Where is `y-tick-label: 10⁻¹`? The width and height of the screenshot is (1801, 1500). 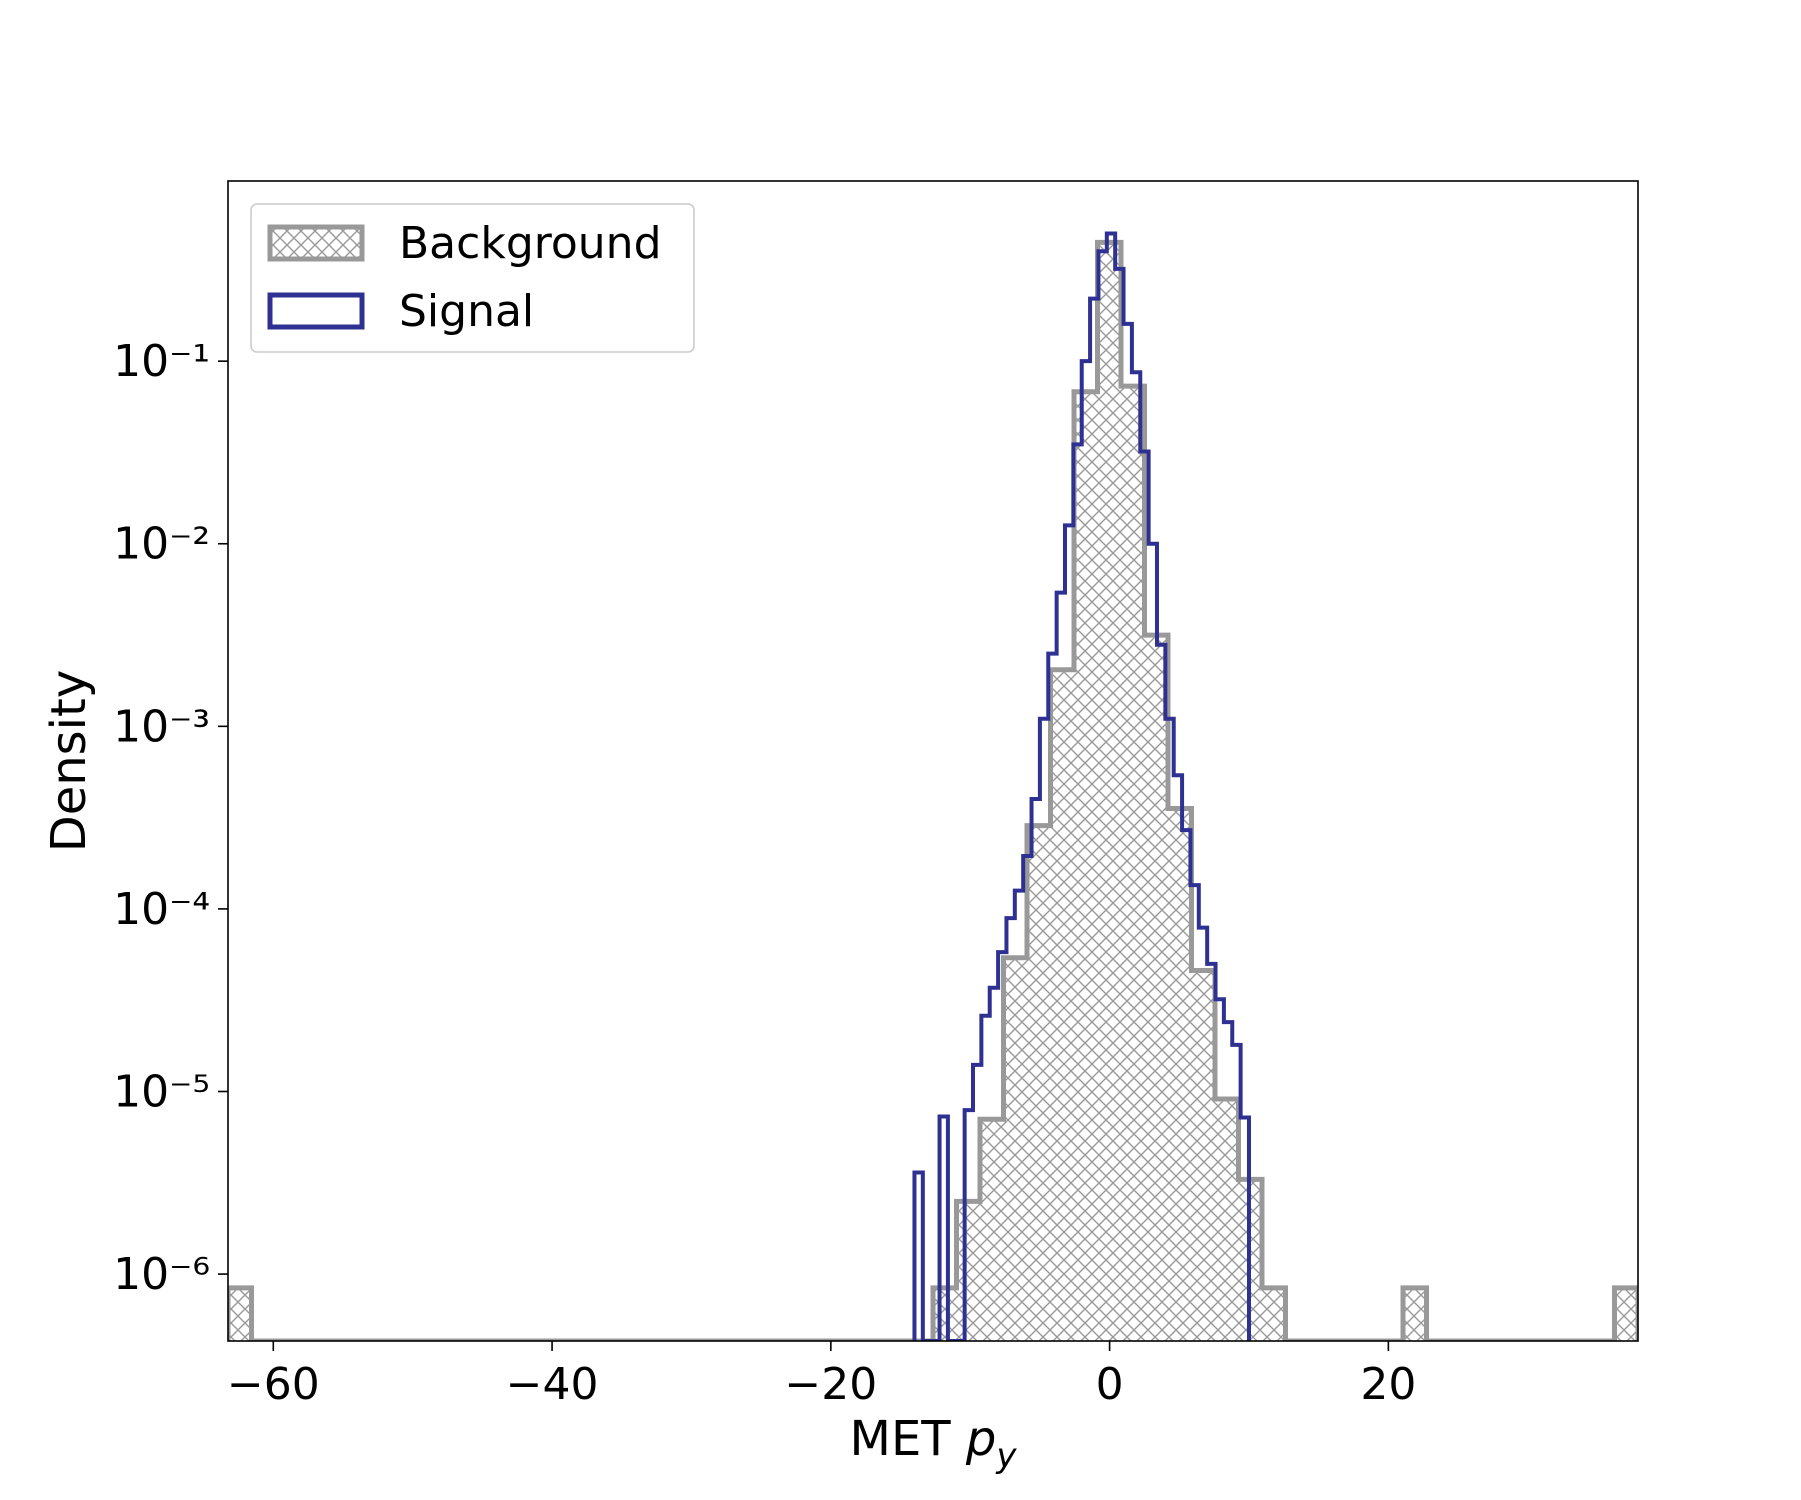 y-tick-label: 10⁻¹ is located at coordinates (161, 361).